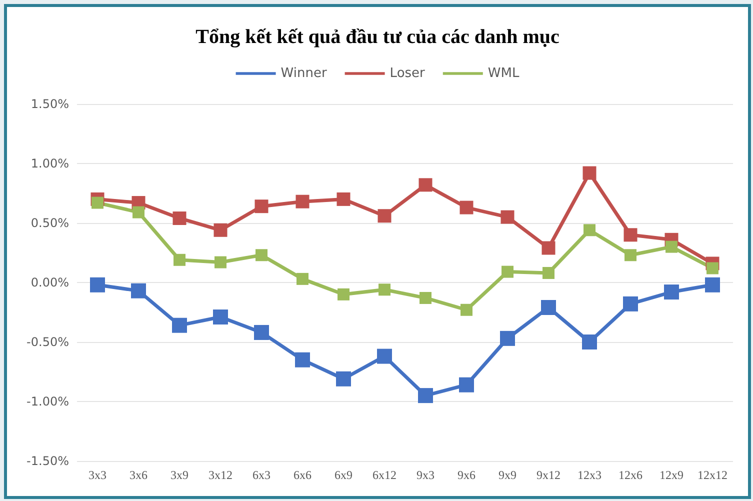  I want to click on x-tick-label: 12x9, so click(672, 475).